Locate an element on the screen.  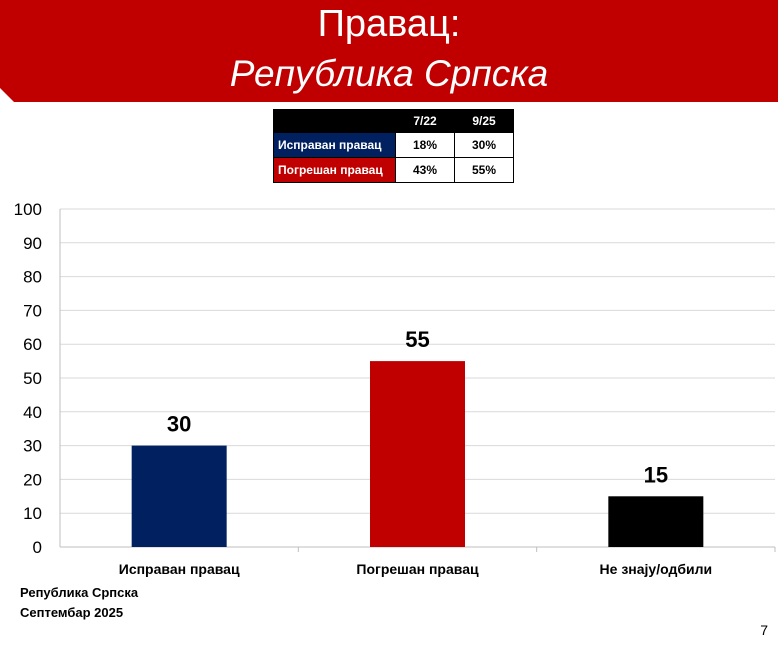
table-row: Погрешан правац 43% 55% is located at coordinates (393, 170).